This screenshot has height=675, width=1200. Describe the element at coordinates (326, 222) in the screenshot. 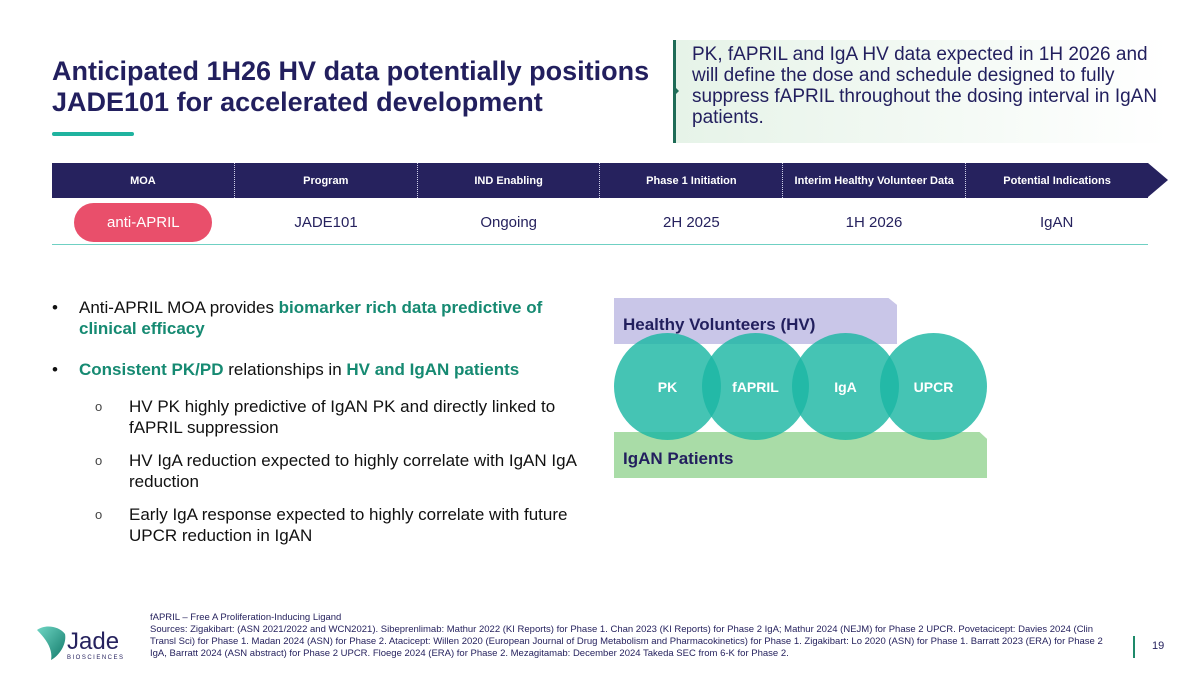

I see `cell-program: JADE101` at that location.